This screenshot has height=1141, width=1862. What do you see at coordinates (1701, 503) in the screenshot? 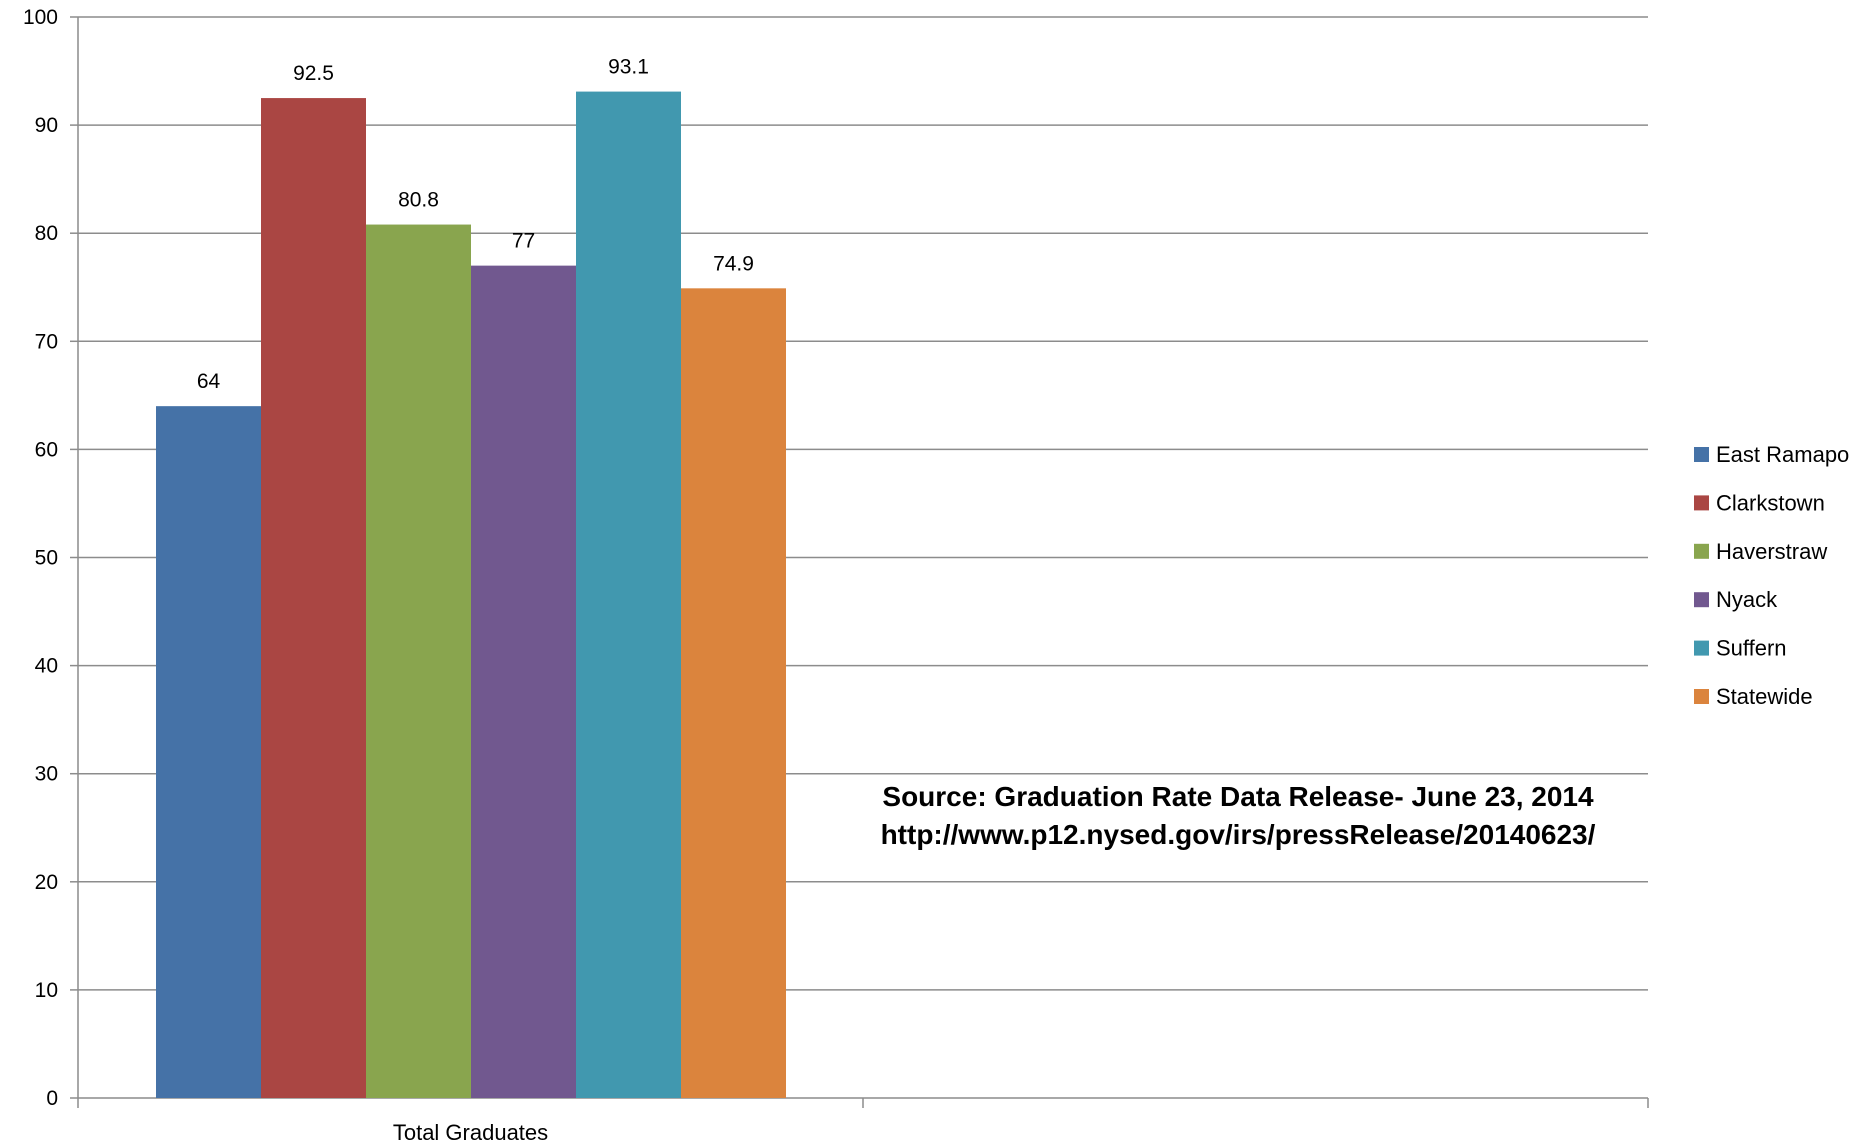
I see `legend-swatch-clarkstown` at bounding box center [1701, 503].